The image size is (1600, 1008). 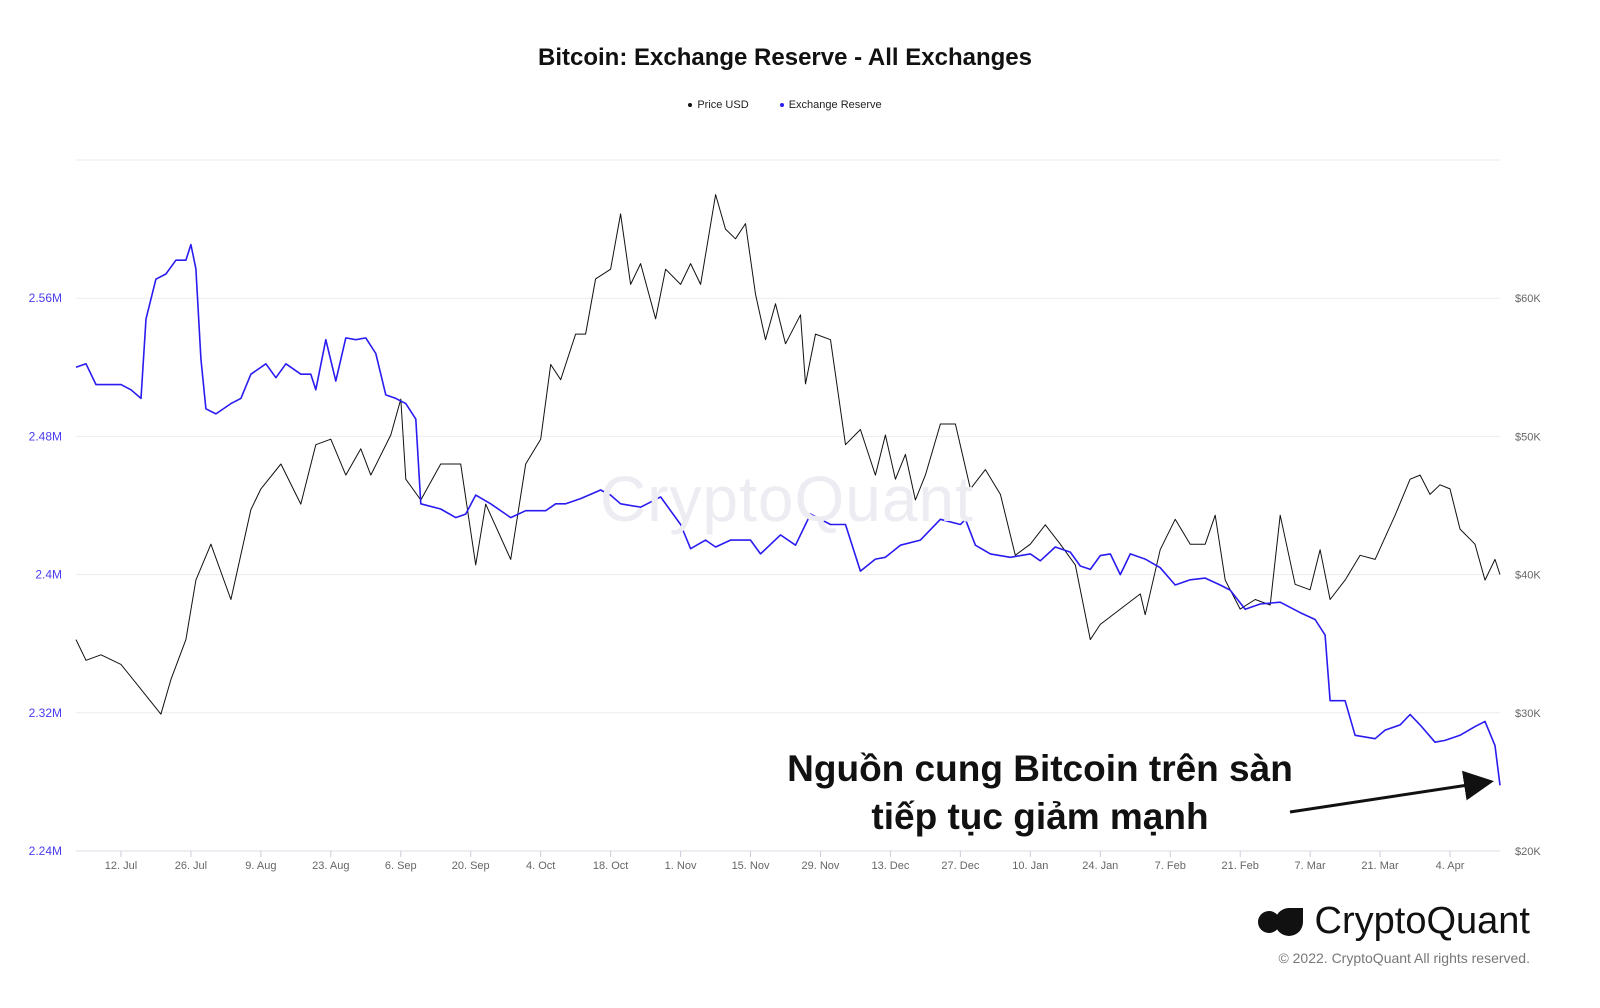 What do you see at coordinates (835, 105) in the screenshot?
I see `legend-label: Exchange Reserve` at bounding box center [835, 105].